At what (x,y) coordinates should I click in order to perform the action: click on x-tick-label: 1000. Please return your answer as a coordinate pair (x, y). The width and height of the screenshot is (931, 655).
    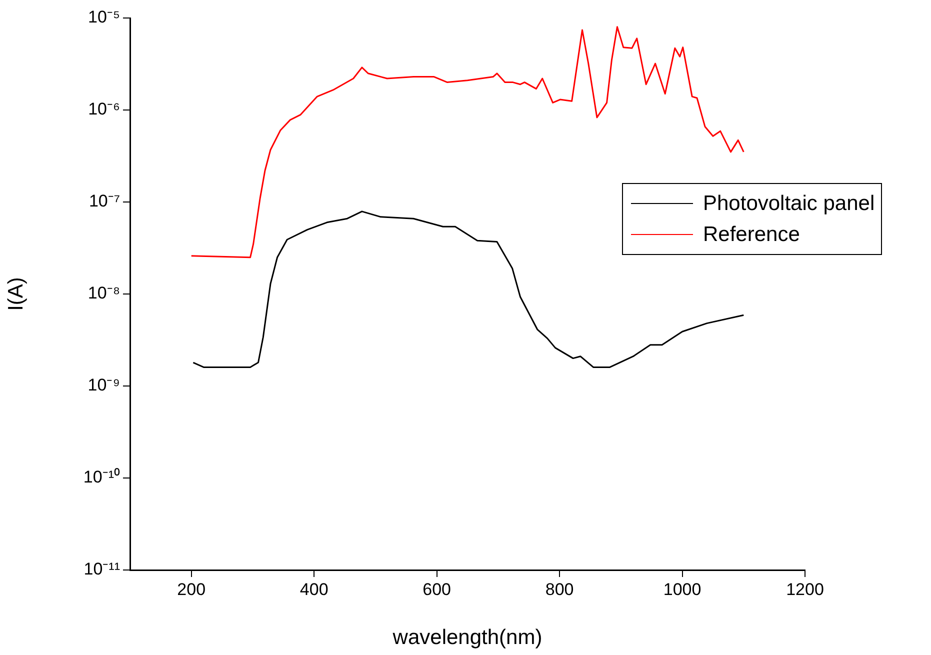
    Looking at the image, I should click on (682, 589).